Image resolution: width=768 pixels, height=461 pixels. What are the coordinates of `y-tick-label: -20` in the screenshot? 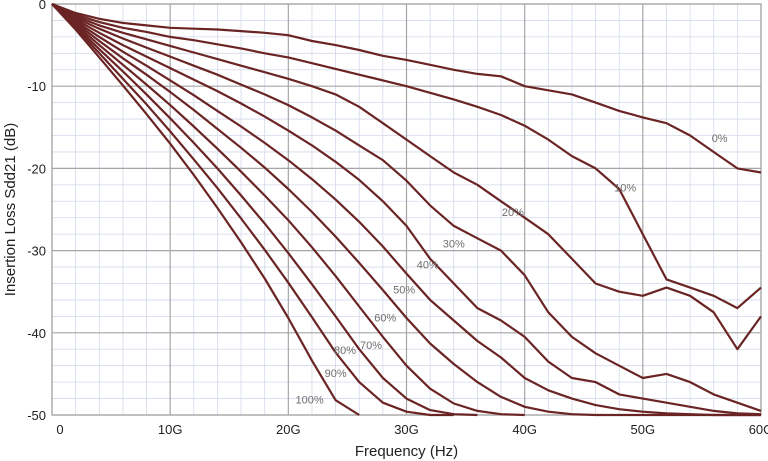 It's located at (36, 168).